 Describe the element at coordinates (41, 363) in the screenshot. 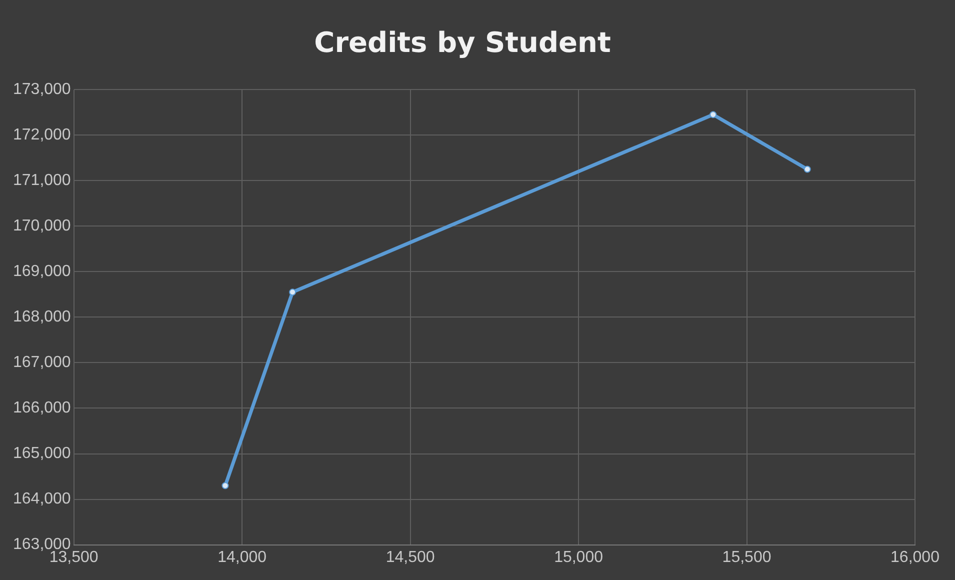

I see `y-tick-label: 167,000` at that location.